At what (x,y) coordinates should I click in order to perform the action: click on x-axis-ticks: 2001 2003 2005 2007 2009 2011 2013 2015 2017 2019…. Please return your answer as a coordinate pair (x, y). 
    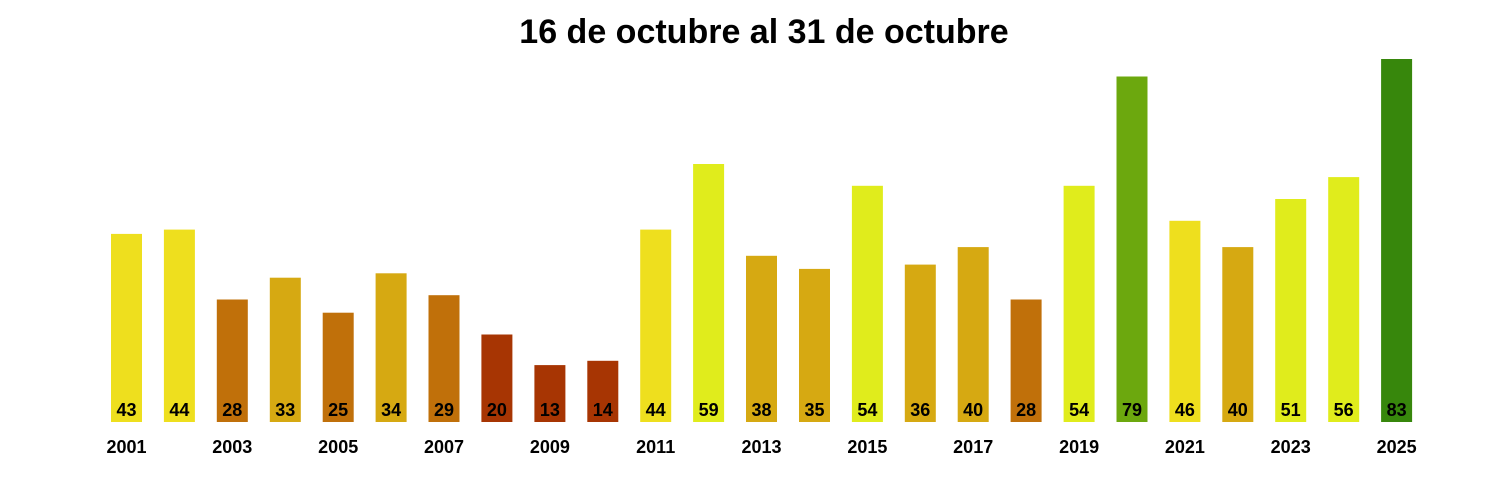
    Looking at the image, I should click on (761, 447).